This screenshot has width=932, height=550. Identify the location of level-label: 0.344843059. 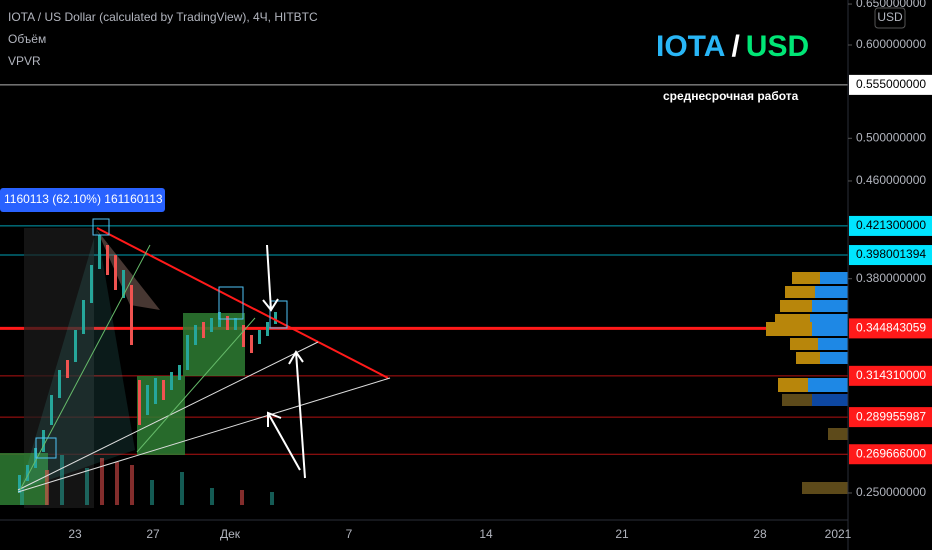
(891, 328).